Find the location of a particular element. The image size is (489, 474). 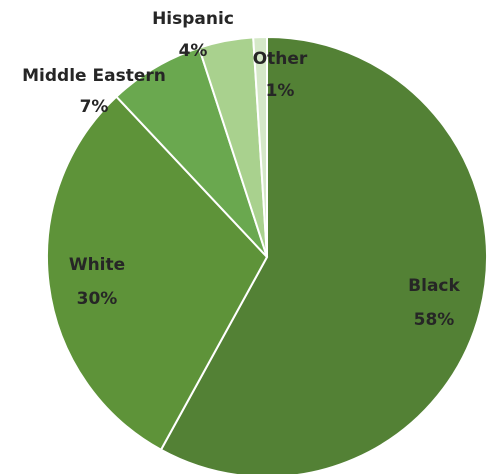

white-category-label: White is located at coordinates (97, 265).